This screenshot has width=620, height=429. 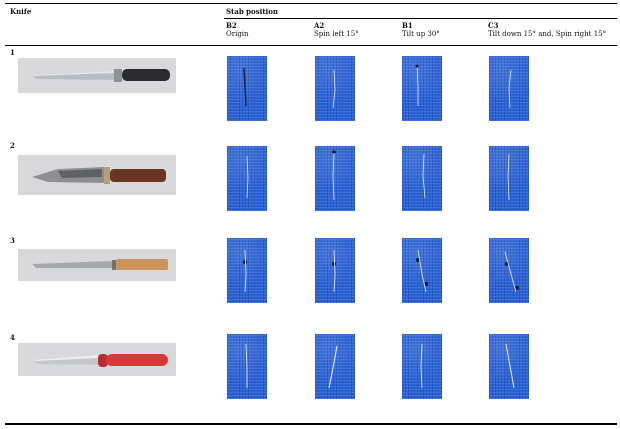 What do you see at coordinates (319, 25) in the screenshot?
I see `column-code: A2` at bounding box center [319, 25].